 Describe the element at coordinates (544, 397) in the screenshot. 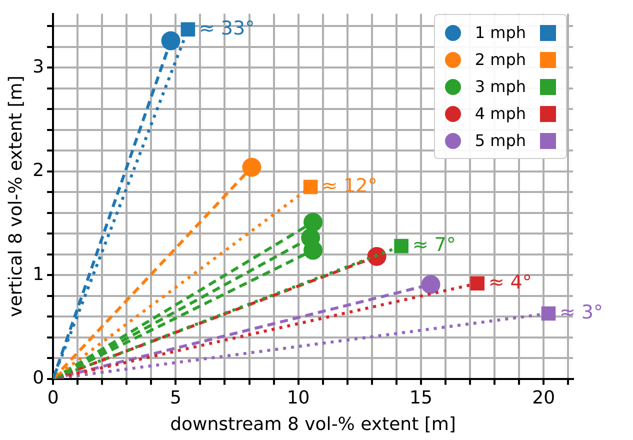

I see `x-tick-label: 20` at that location.